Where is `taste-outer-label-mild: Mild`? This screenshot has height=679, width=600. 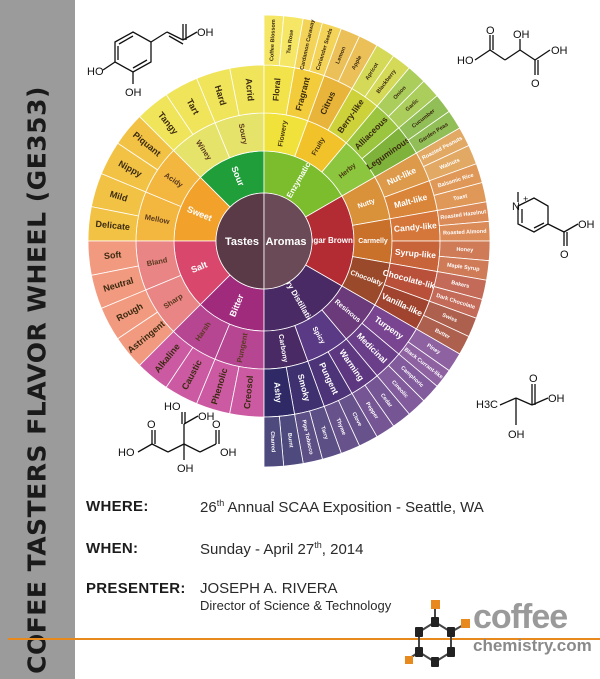 taste-outer-label-mild: Mild is located at coordinates (119, 196).